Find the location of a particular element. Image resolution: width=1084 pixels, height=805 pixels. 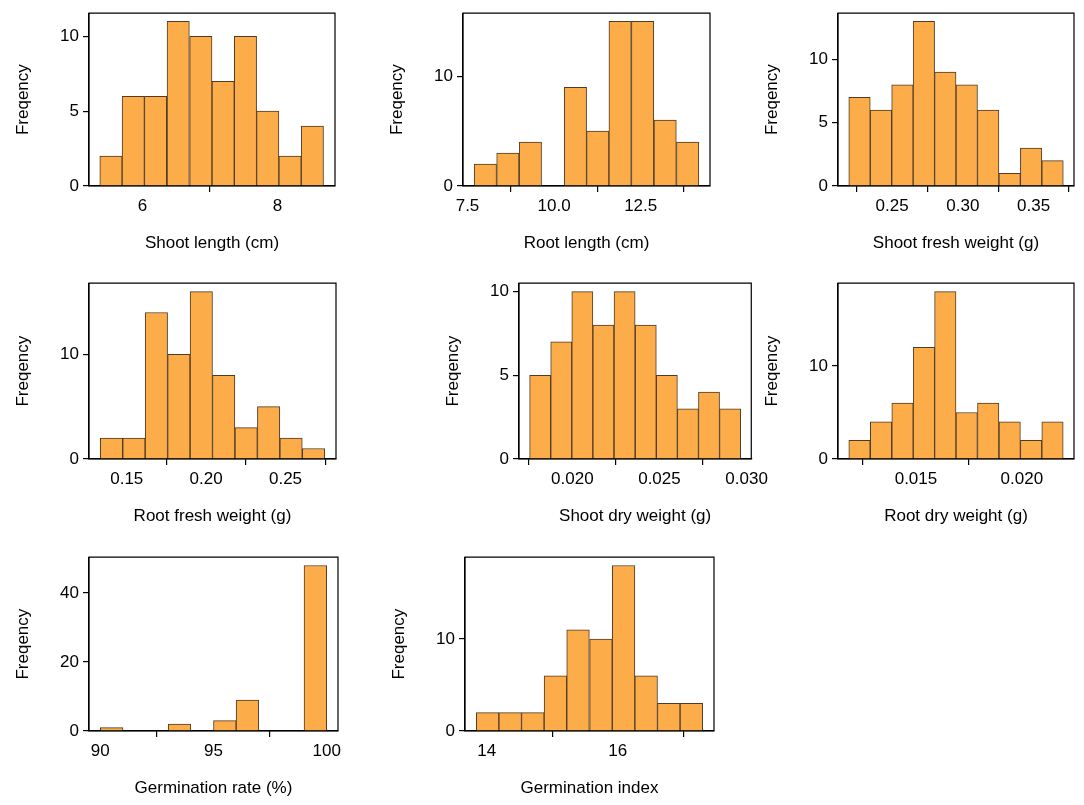

x-tick-label: 14 is located at coordinates (487, 750).